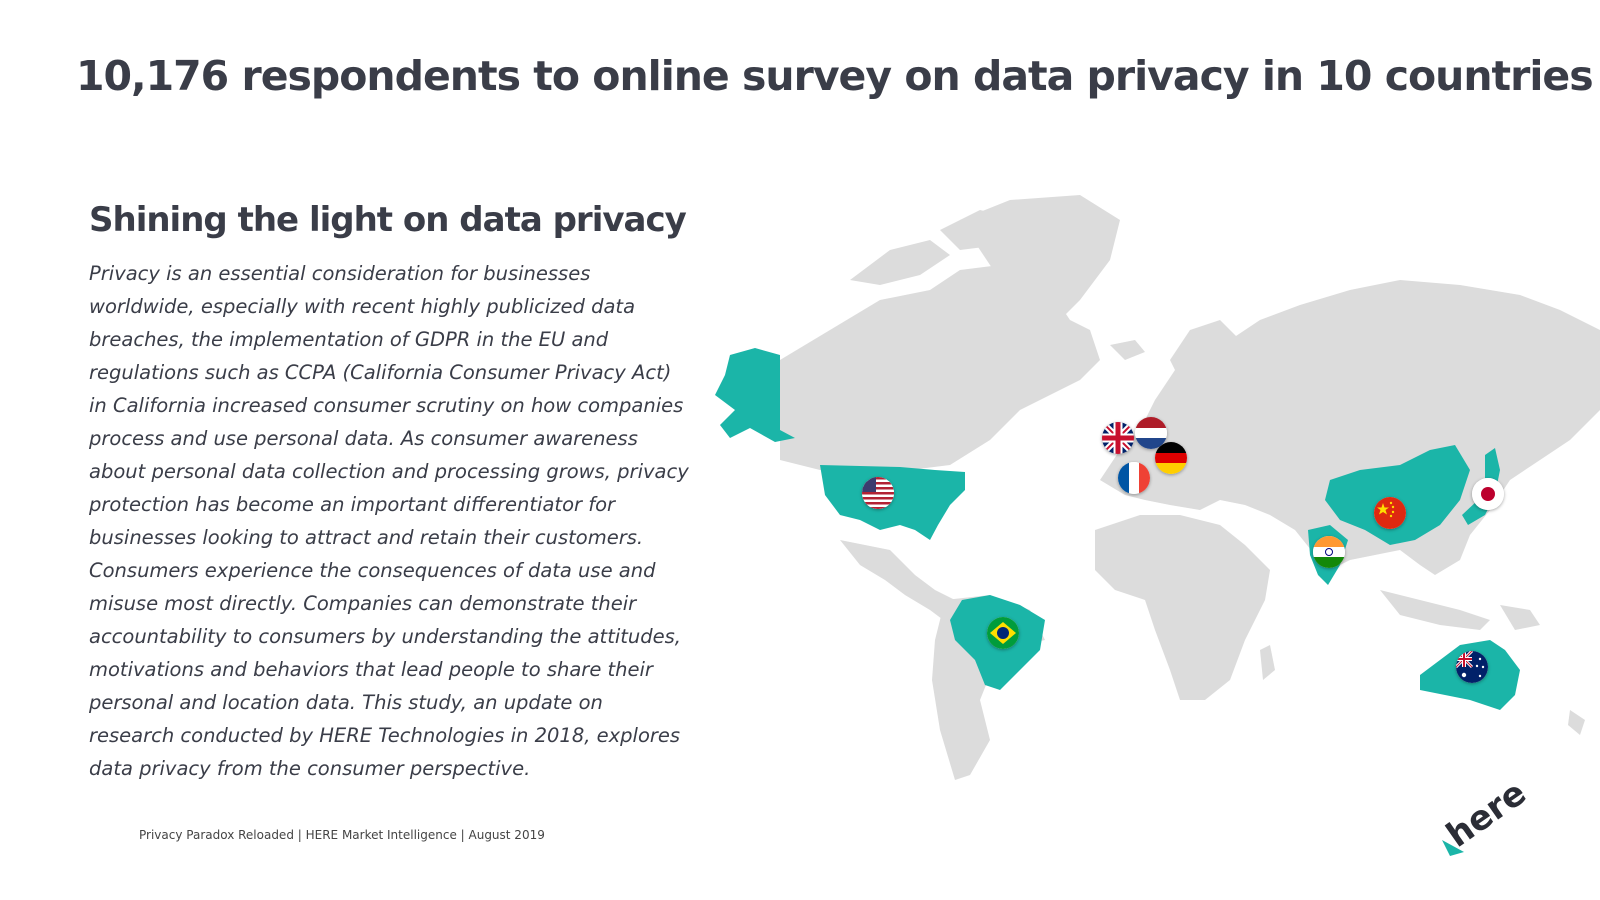 This screenshot has width=1600, height=900. What do you see at coordinates (1460, 610) in the screenshot?
I see `indonesia-landmass` at bounding box center [1460, 610].